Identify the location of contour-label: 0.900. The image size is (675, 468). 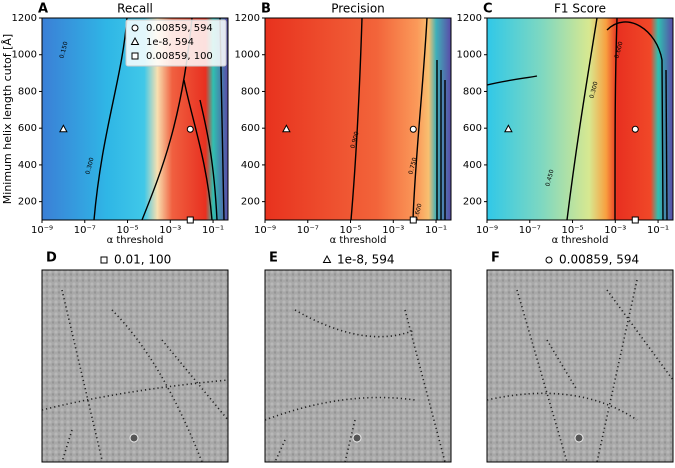
(354, 140).